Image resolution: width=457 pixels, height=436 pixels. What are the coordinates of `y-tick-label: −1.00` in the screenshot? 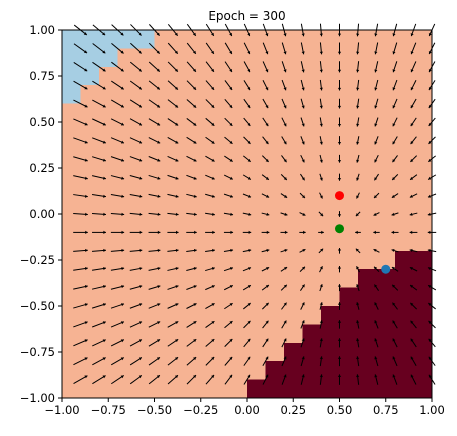 It's located at (37, 398).